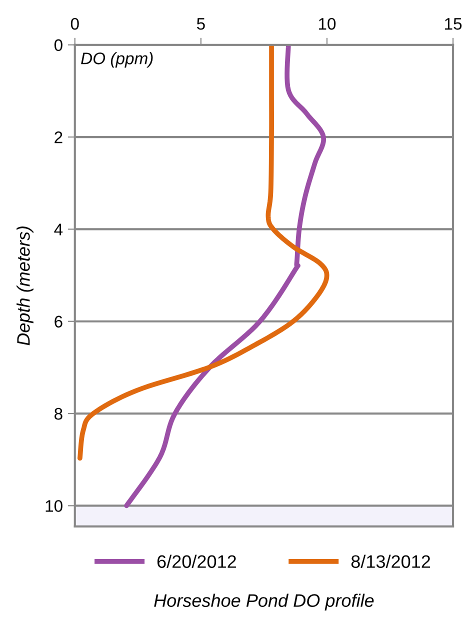  Describe the element at coordinates (390, 561) in the screenshot. I see `legend-label: 8/13/2012` at that location.